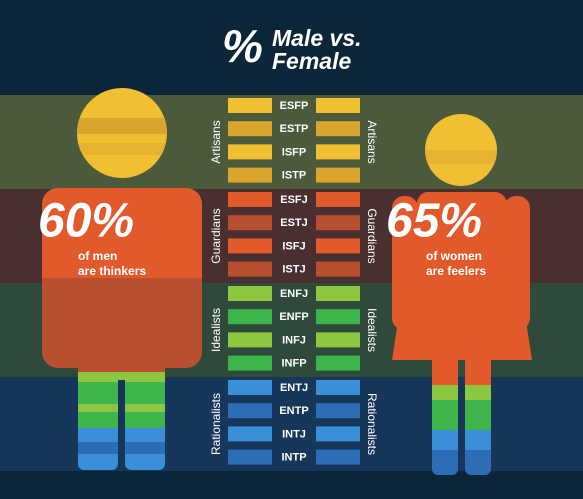  What do you see at coordinates (293, 364) in the screenshot?
I see `type-label: INFP` at bounding box center [293, 364].